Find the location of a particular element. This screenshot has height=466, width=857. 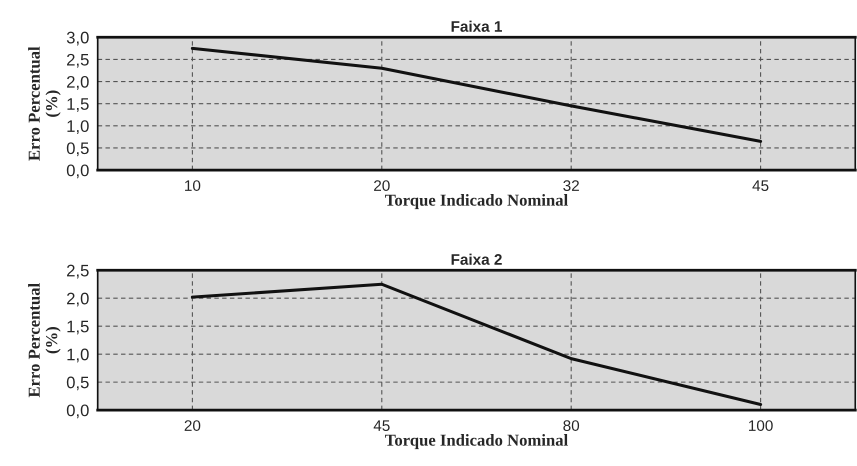

x-tick-label: 10 is located at coordinates (192, 186).